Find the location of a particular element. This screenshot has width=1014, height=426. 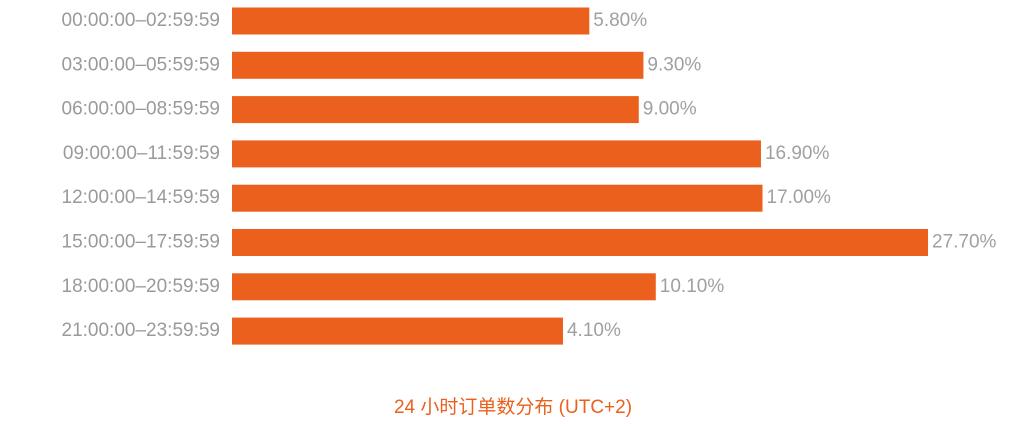

value-label: 9.30% is located at coordinates (674, 64).